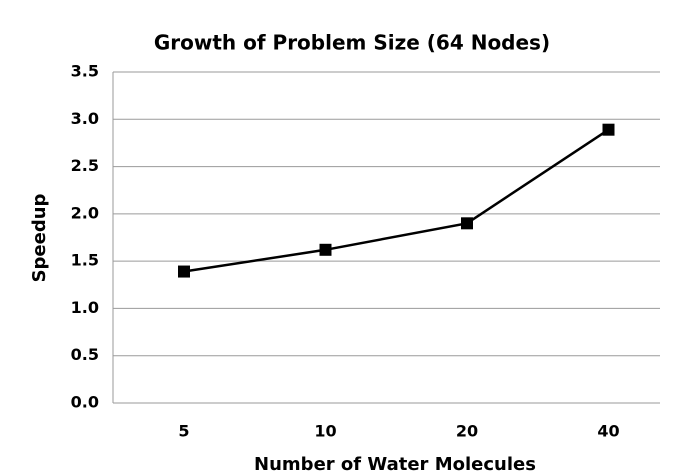 The width and height of the screenshot is (673, 476). Describe the element at coordinates (467, 431) in the screenshot. I see `x-tick-label: 20` at that location.